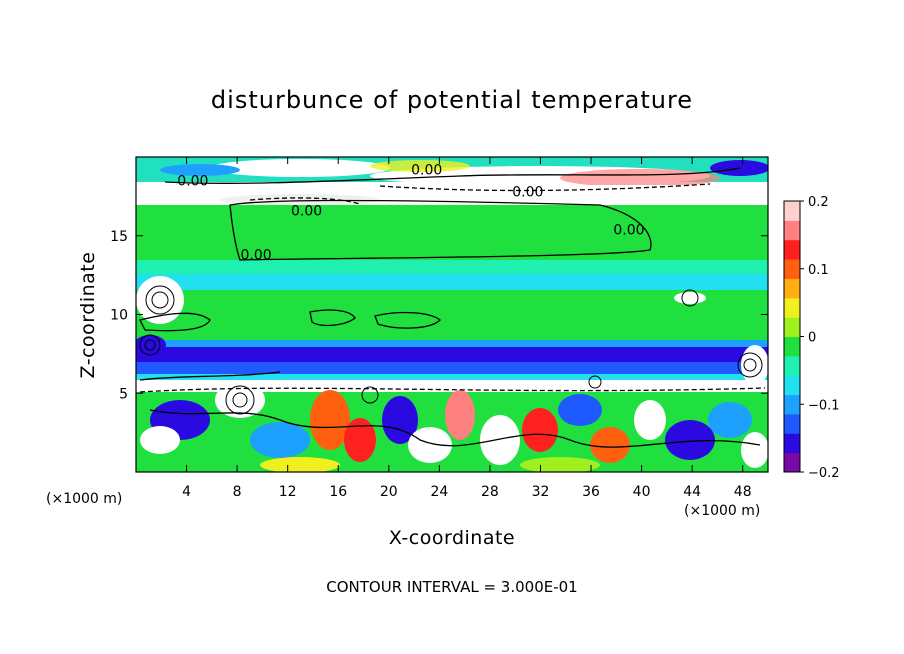  Describe the element at coordinates (88, 315) in the screenshot. I see `y-axis-label: Z-coordinate` at that location.